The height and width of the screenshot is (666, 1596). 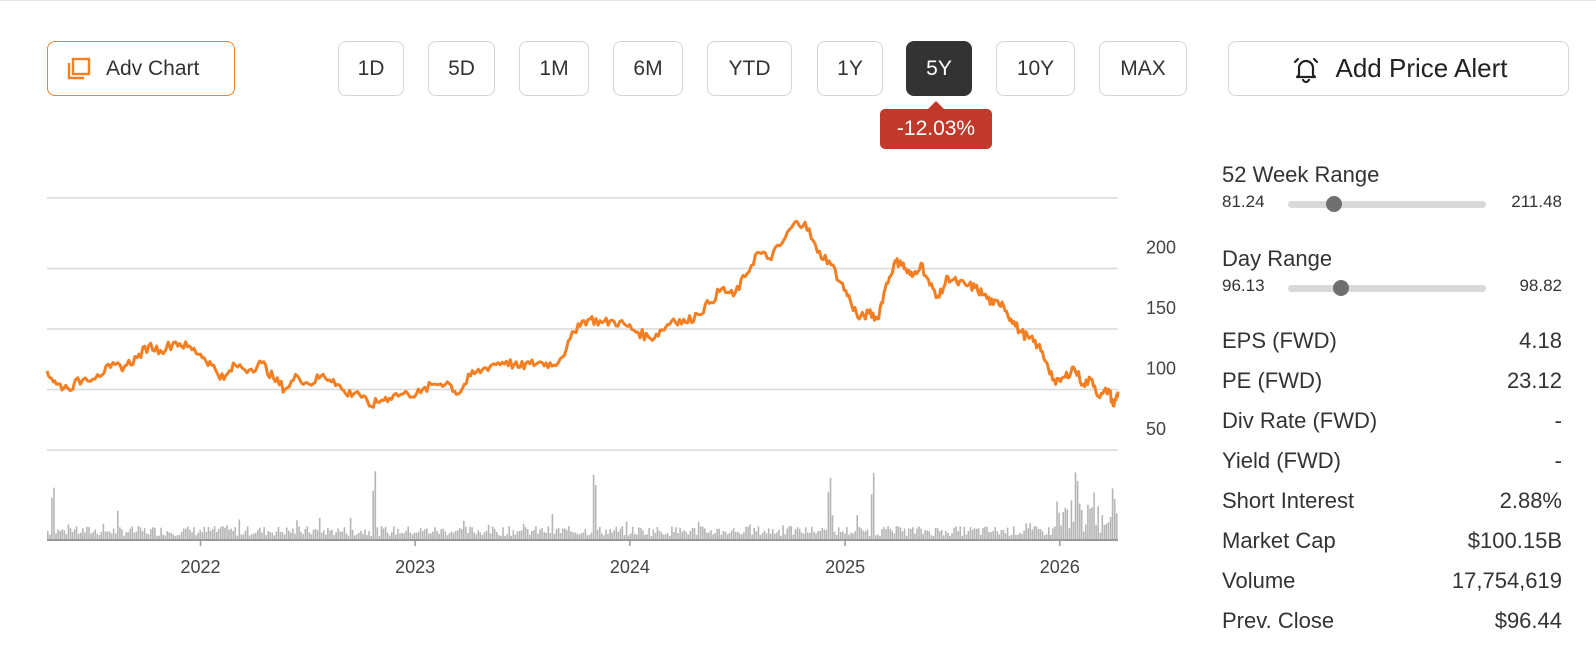 I want to click on stat-row-div-rate: Div Rate (FWD) -, so click(x=1392, y=423).